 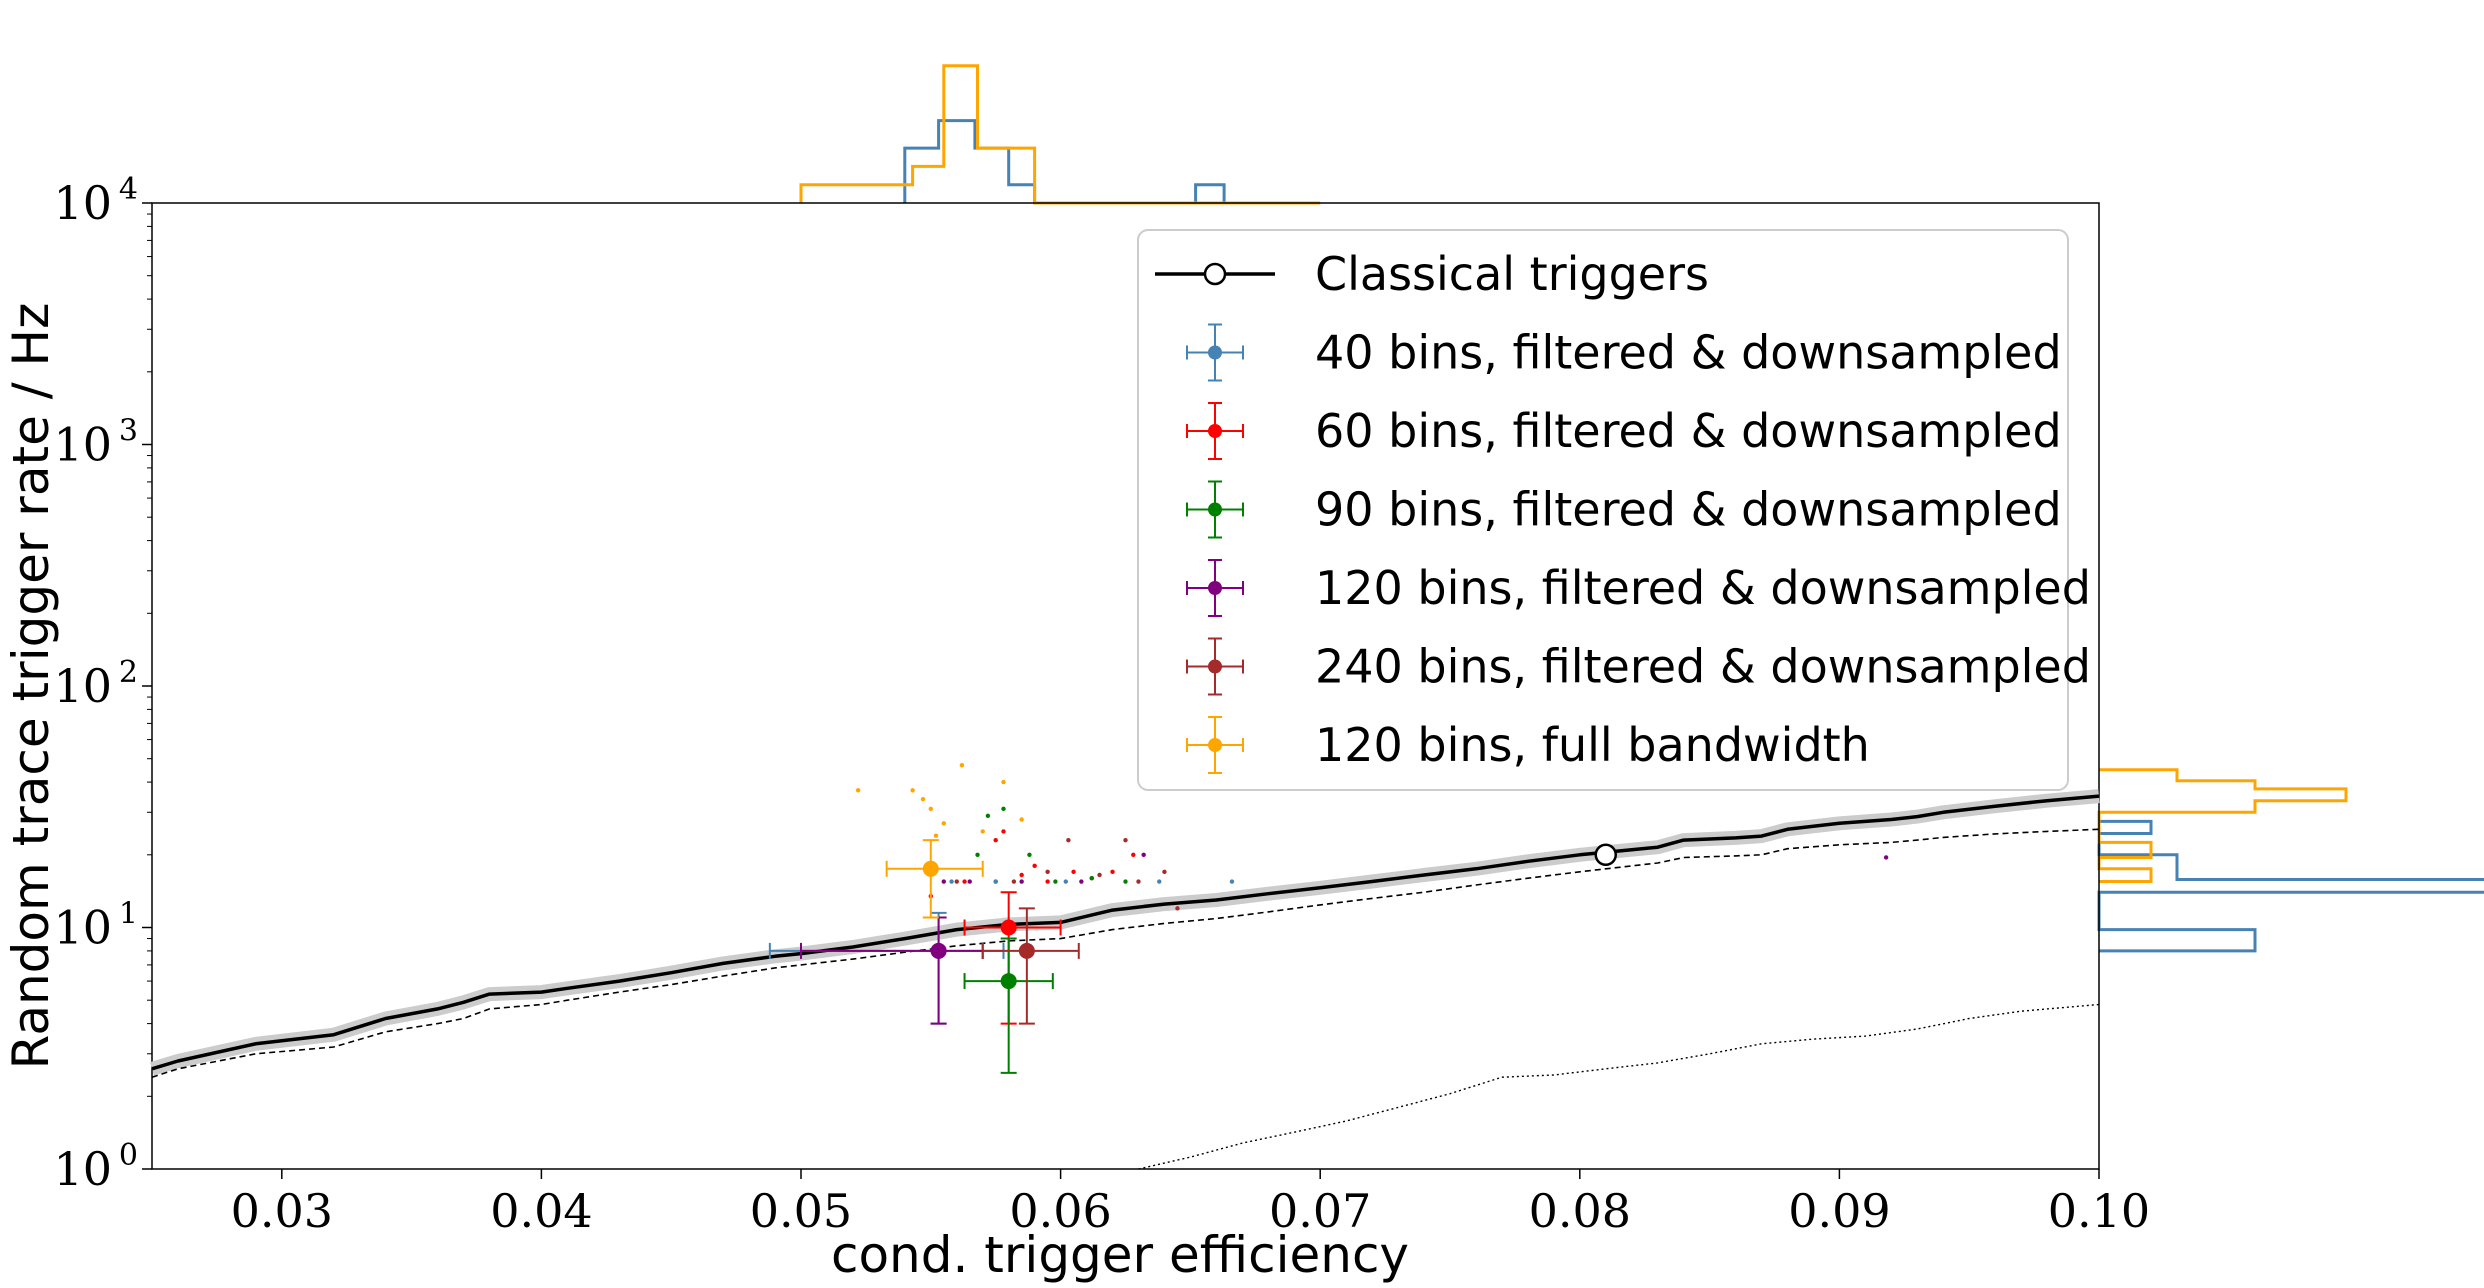 What do you see at coordinates (128, 189) in the screenshot?
I see `y-tick-exponent: 4` at bounding box center [128, 189].